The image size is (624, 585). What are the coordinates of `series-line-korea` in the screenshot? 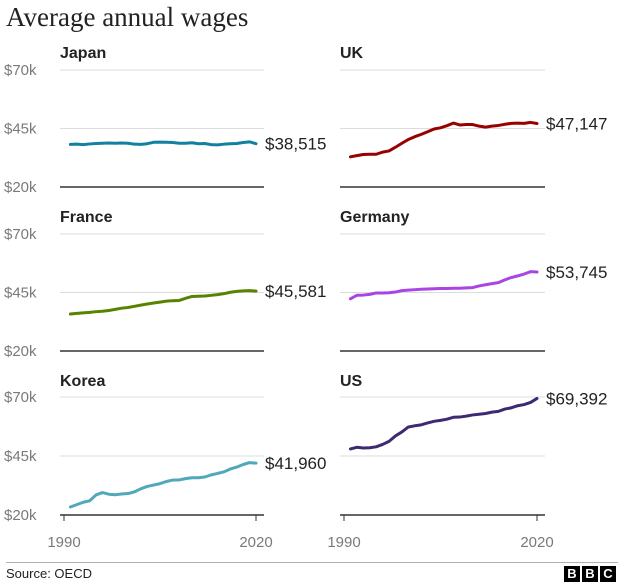 It's located at (163, 485).